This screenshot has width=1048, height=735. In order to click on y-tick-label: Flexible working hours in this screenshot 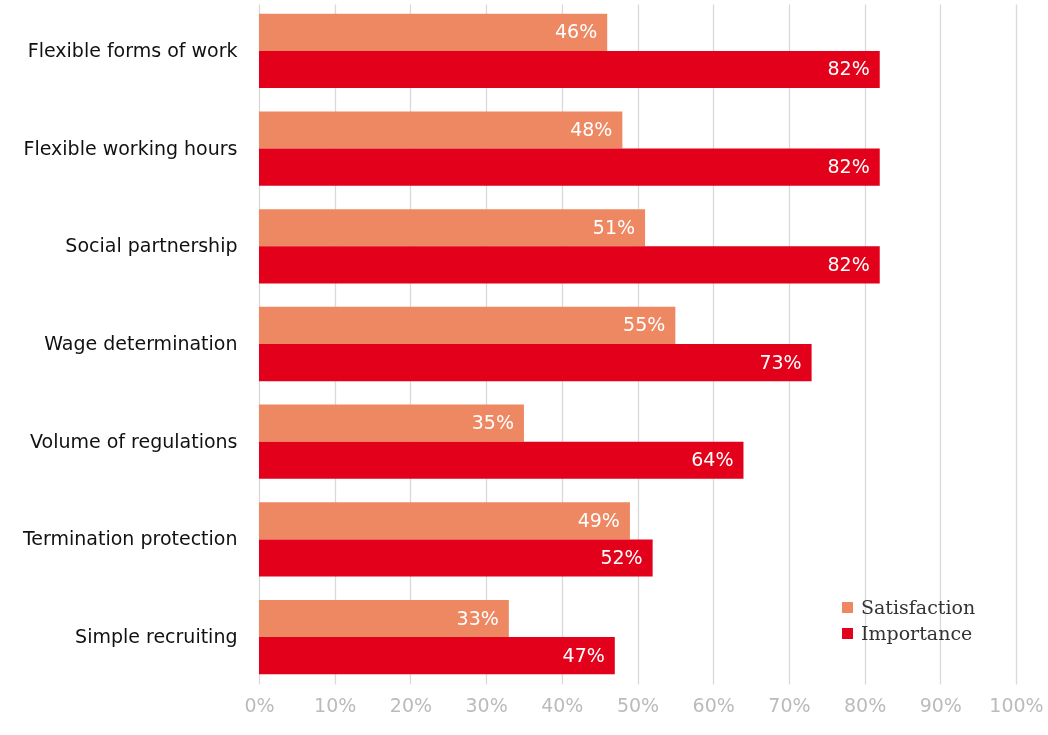, I will do `click(130, 147)`.